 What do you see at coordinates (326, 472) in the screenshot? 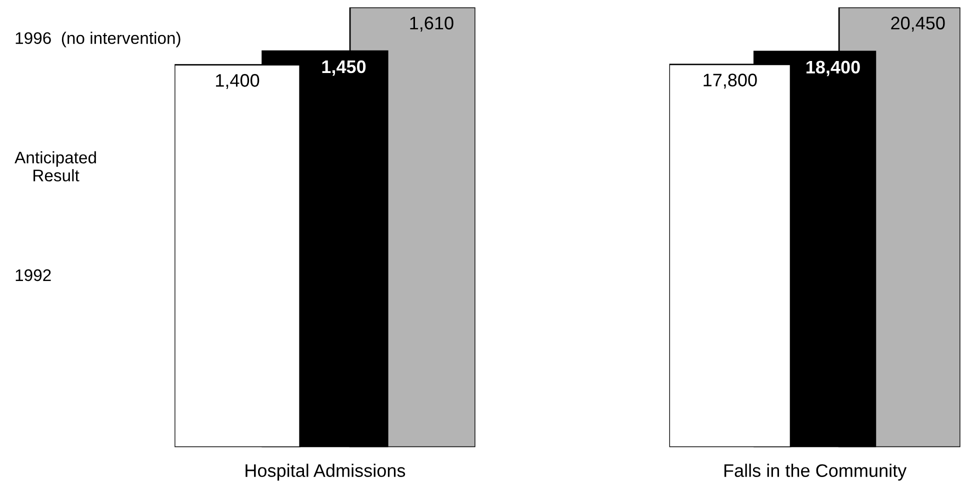
I see `x-axis-title: Hospital Admissions` at bounding box center [326, 472].